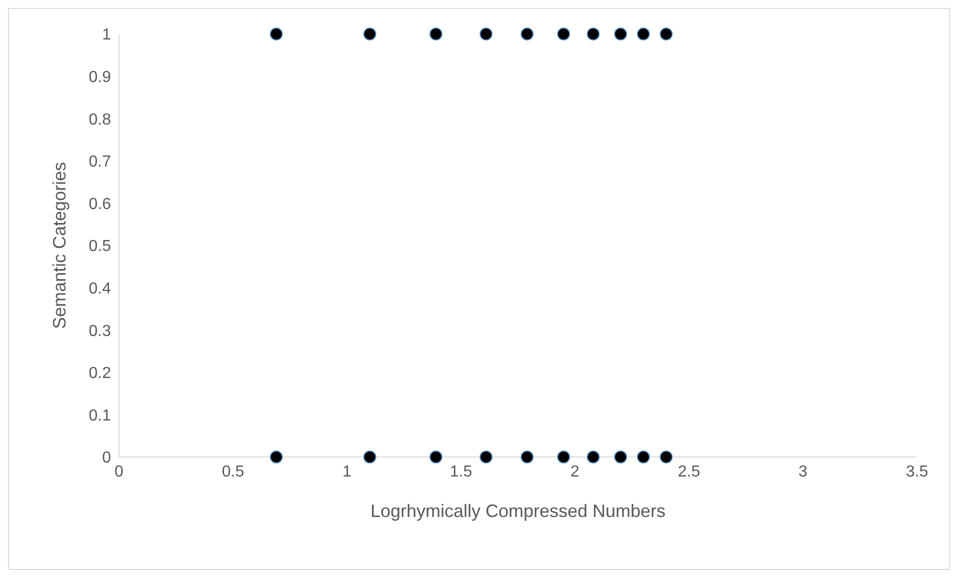 This screenshot has width=956, height=578. Describe the element at coordinates (100, 415) in the screenshot. I see `y-tick-label: 0.1` at that location.